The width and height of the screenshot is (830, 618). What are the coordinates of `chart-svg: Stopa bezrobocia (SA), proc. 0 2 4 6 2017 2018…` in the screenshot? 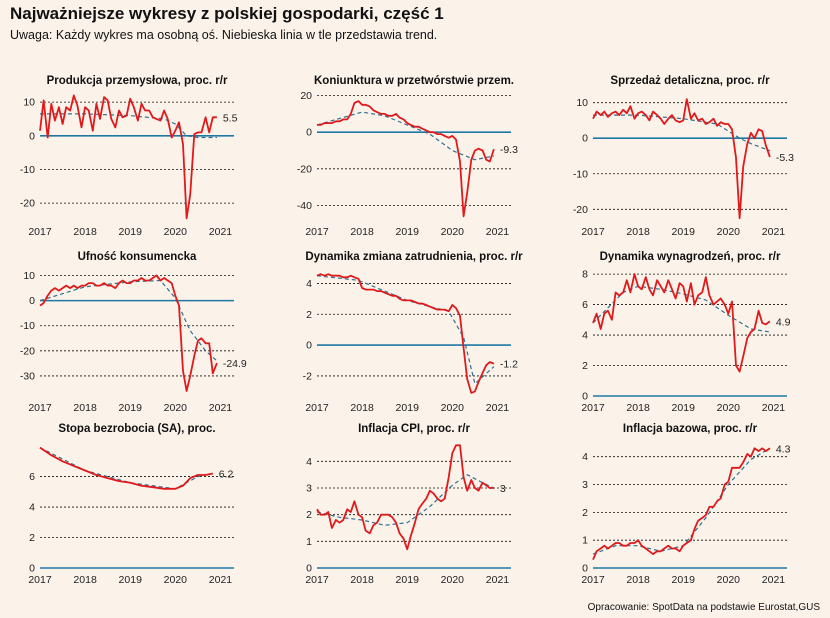 It's located at (131, 504).